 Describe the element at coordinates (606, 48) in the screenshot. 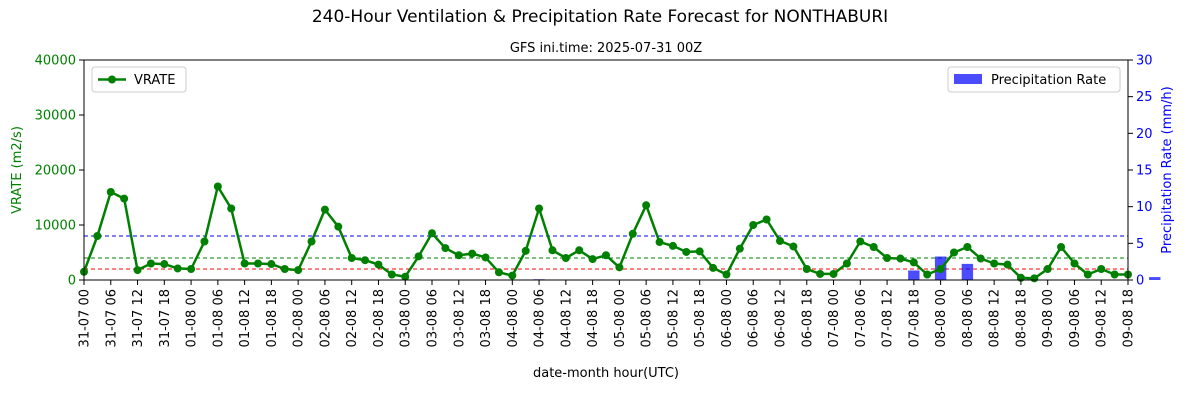

I see `chart-subtitle: GFS ini.time: 2025-07-31 00Z` at that location.